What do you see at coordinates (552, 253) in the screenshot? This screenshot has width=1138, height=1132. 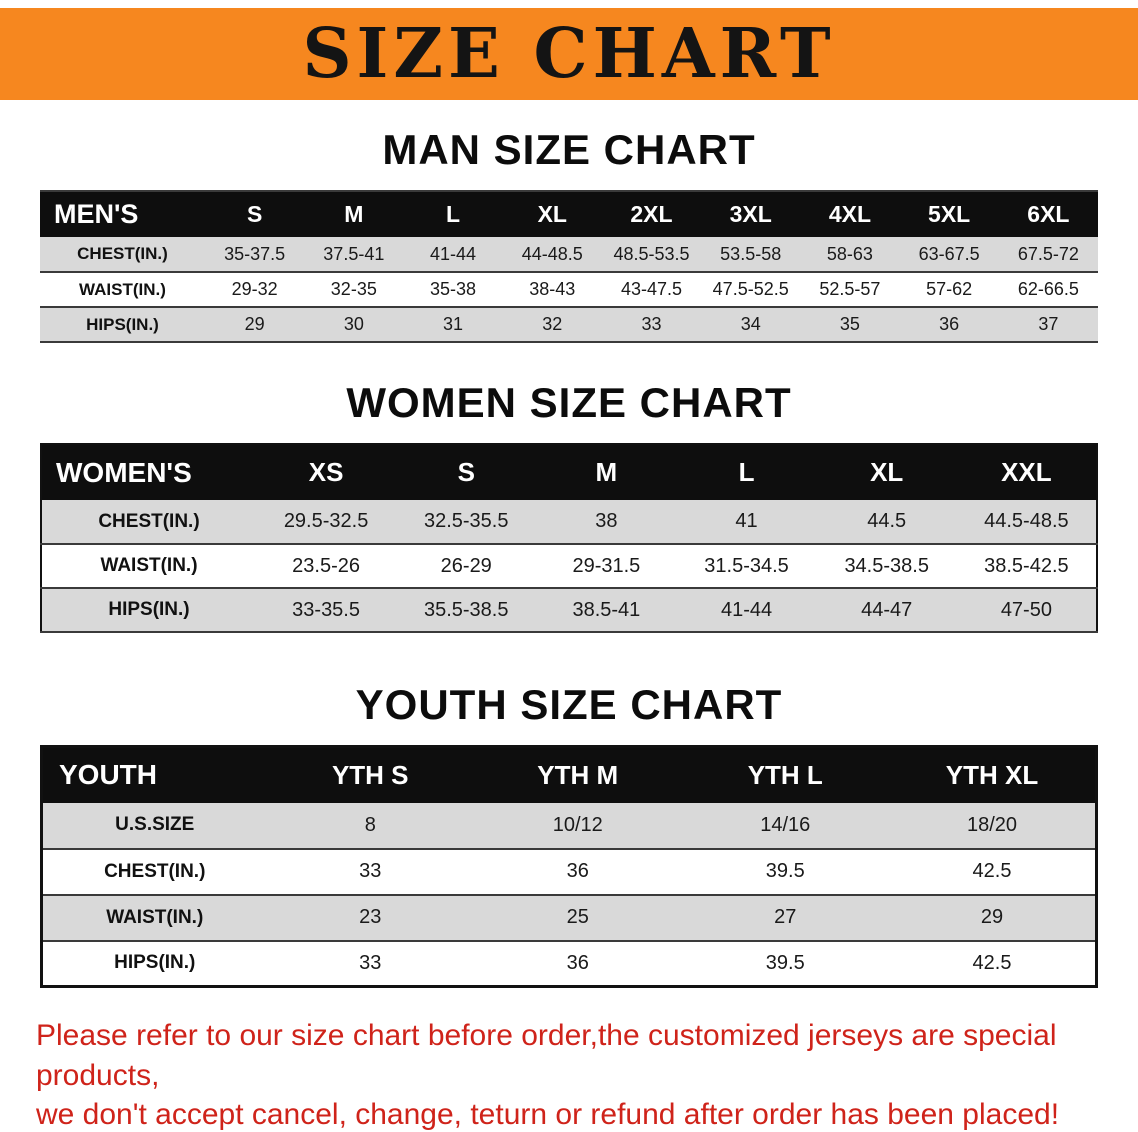 I see `value-cell: 44-48.5` at bounding box center [552, 253].